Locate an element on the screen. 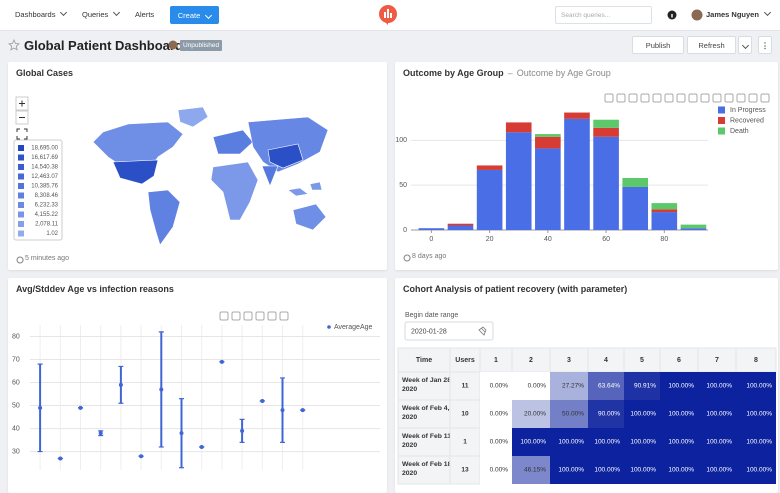  united-states is located at coordinates (135, 172).